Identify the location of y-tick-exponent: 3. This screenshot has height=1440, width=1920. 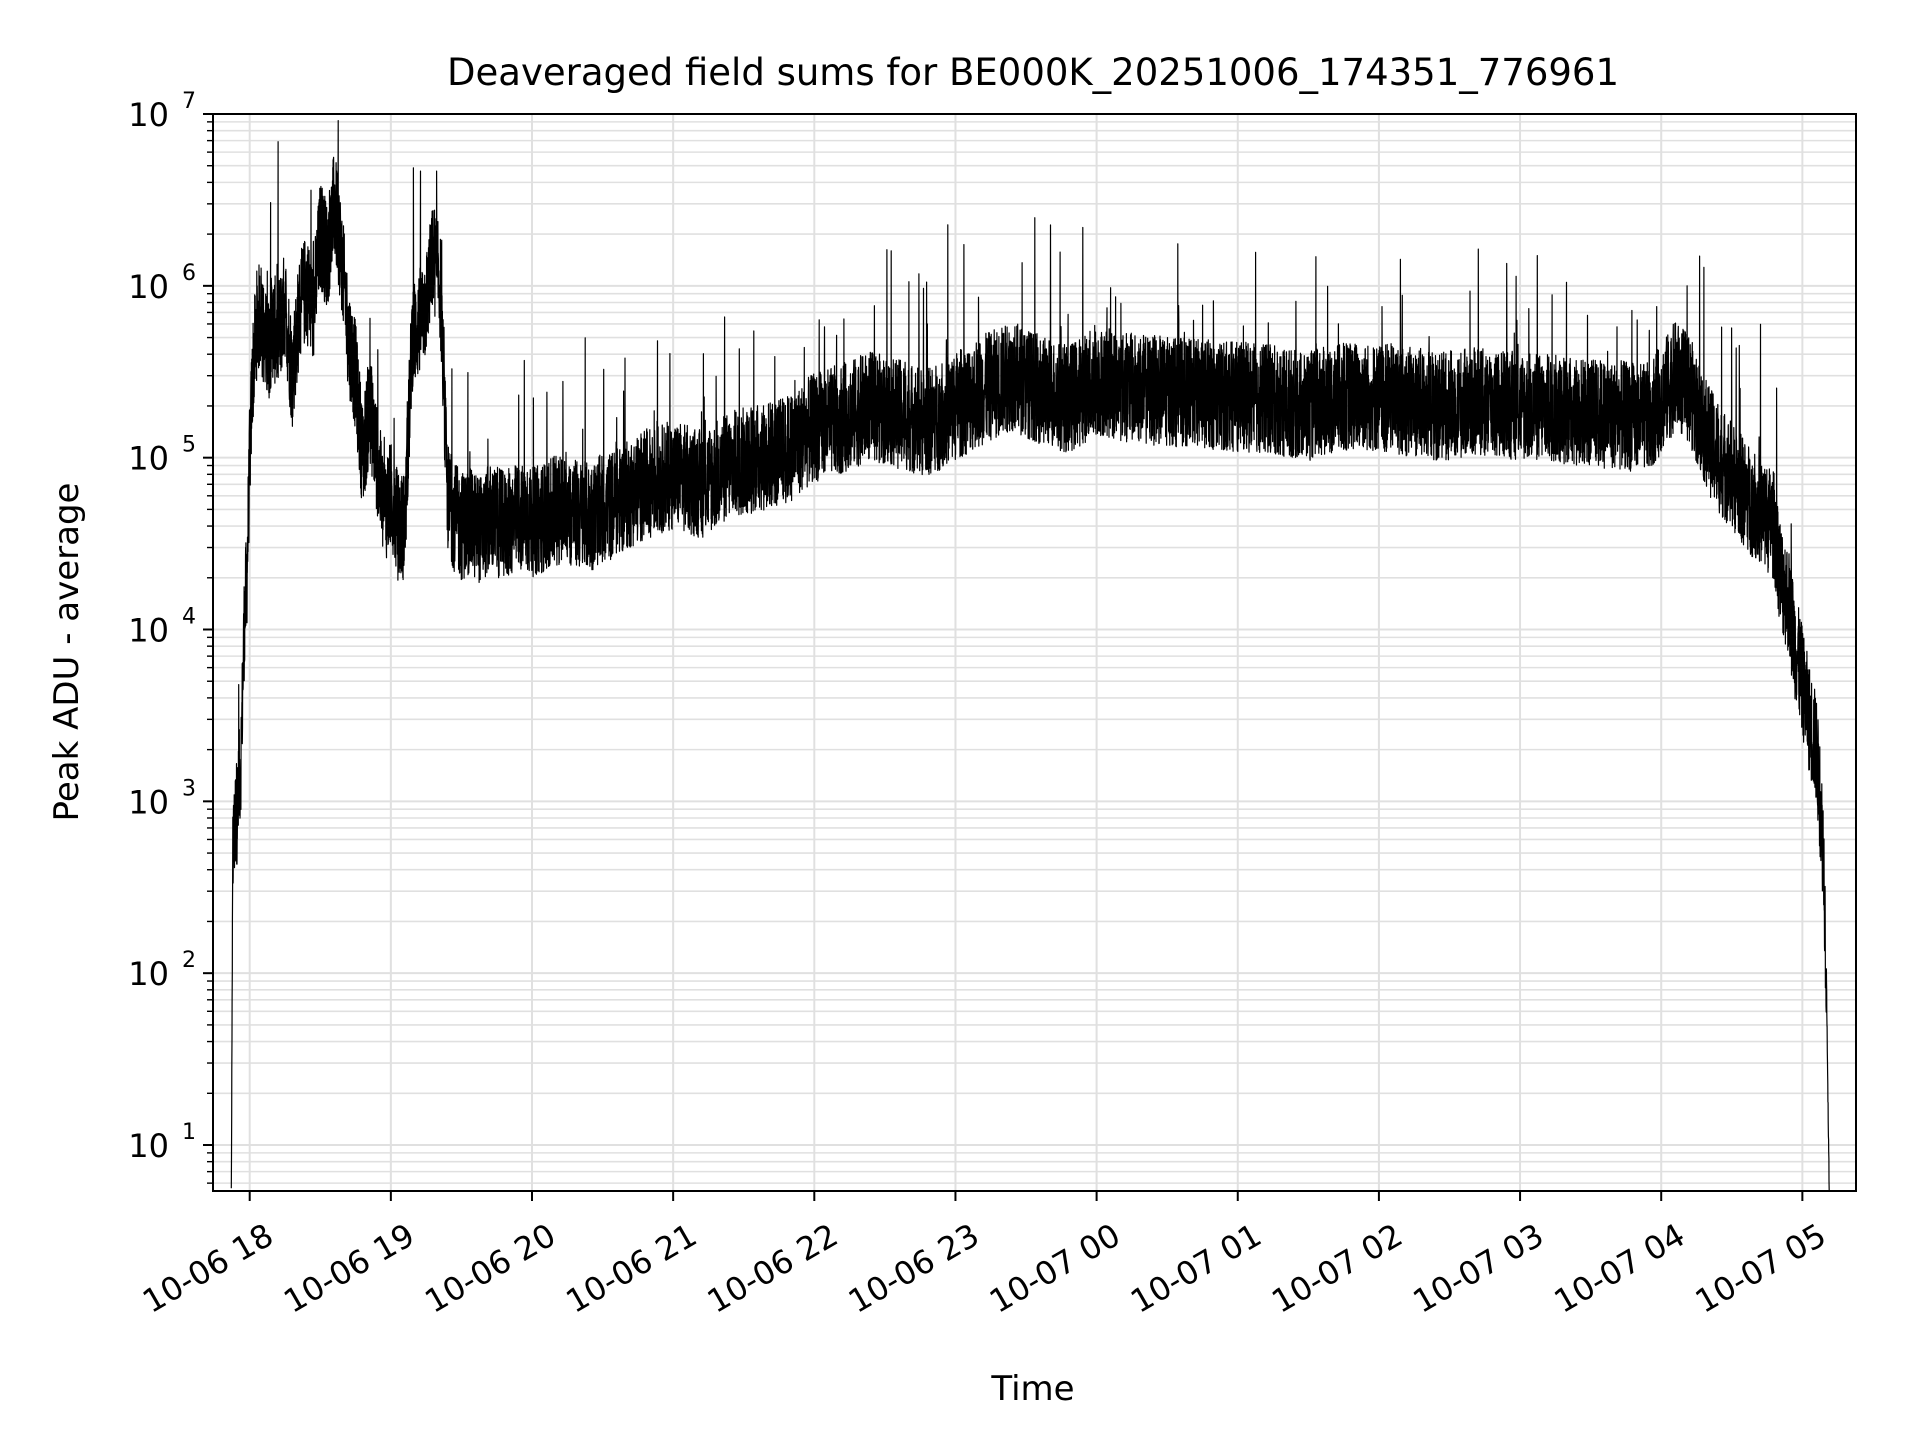
(189, 788).